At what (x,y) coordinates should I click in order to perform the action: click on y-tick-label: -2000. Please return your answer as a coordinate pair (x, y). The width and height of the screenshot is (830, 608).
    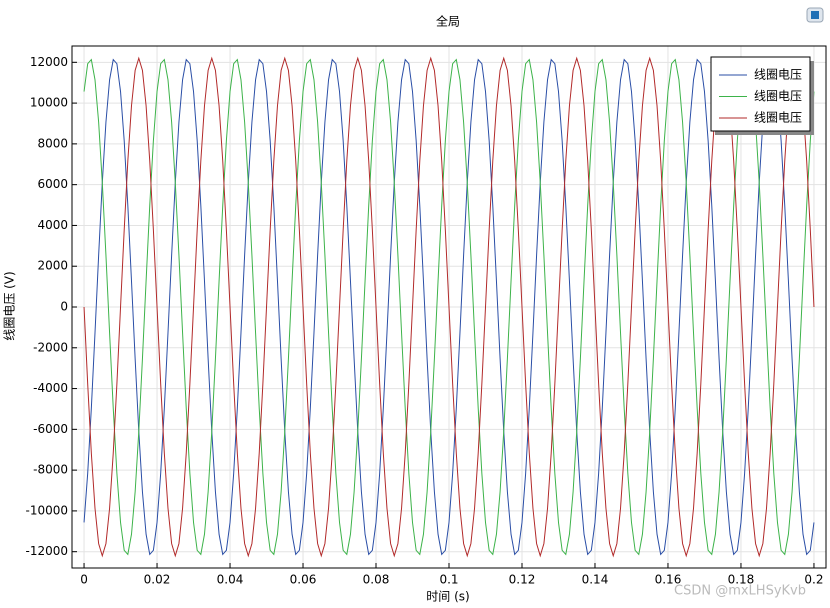
    Looking at the image, I should click on (50, 347).